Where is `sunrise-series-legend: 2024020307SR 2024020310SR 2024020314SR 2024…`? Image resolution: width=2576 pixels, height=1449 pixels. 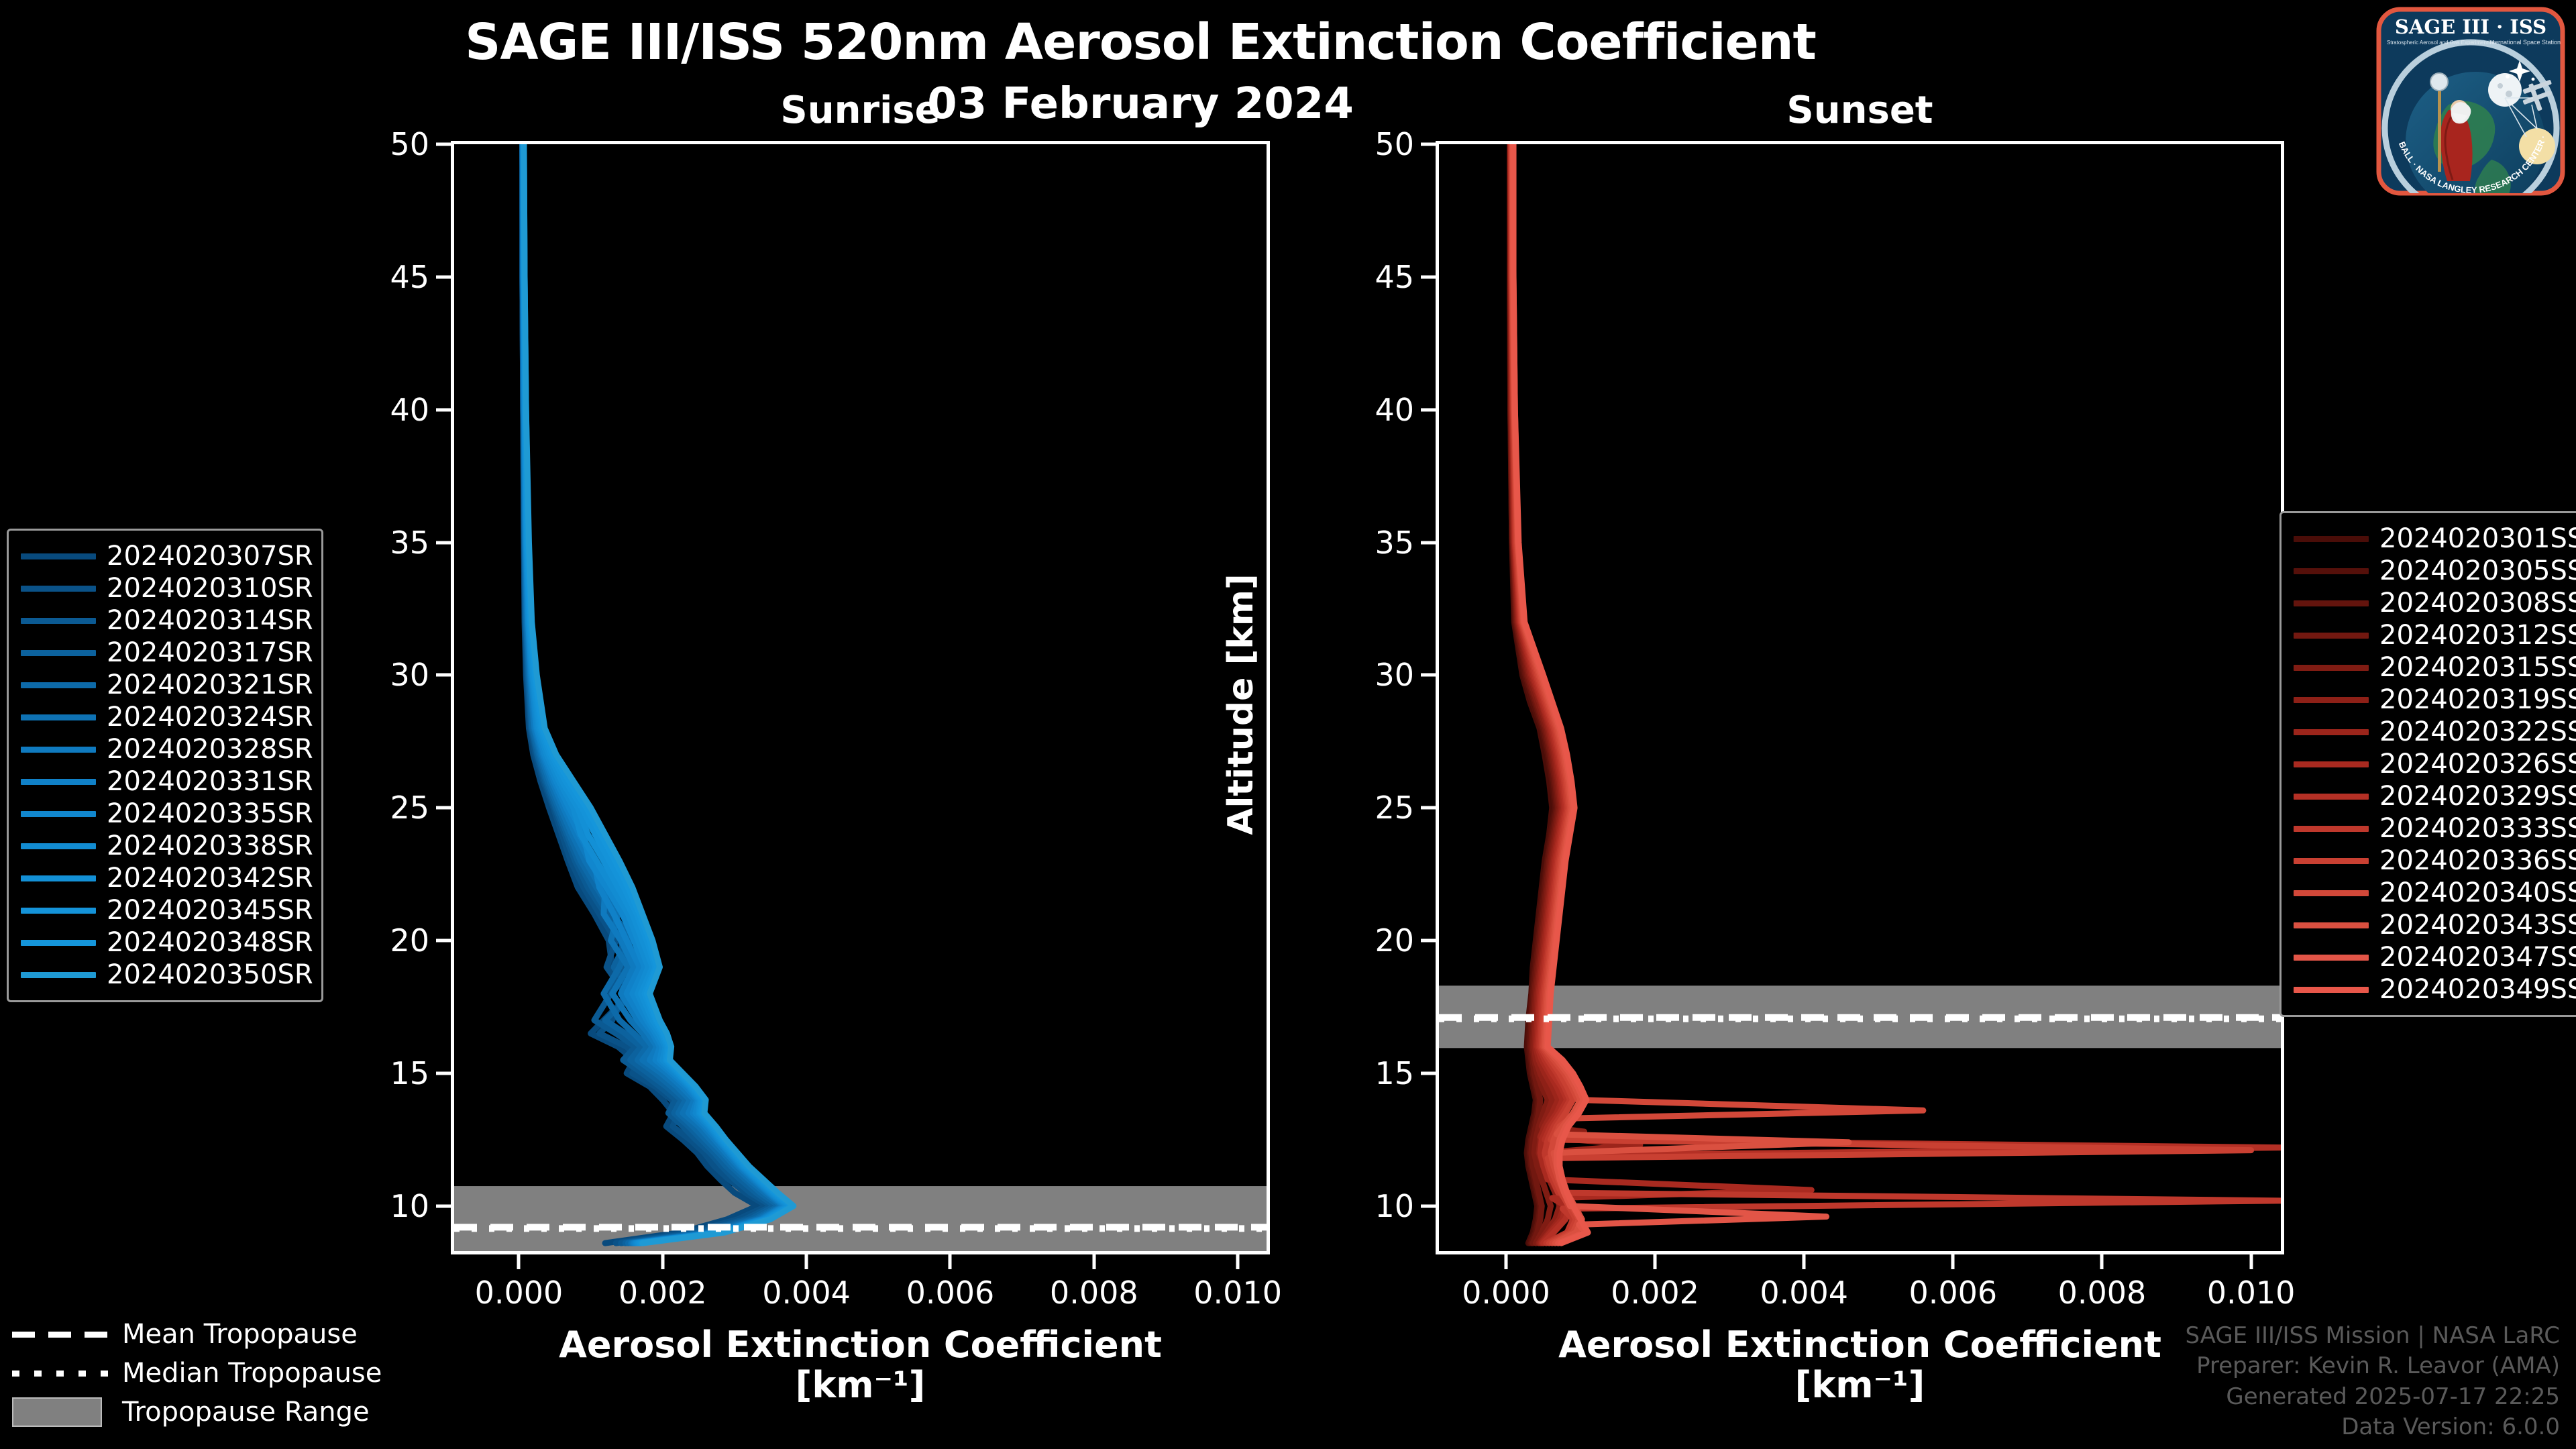 sunrise-series-legend: 2024020307SR 2024020310SR 2024020314SR 2024… is located at coordinates (165, 765).